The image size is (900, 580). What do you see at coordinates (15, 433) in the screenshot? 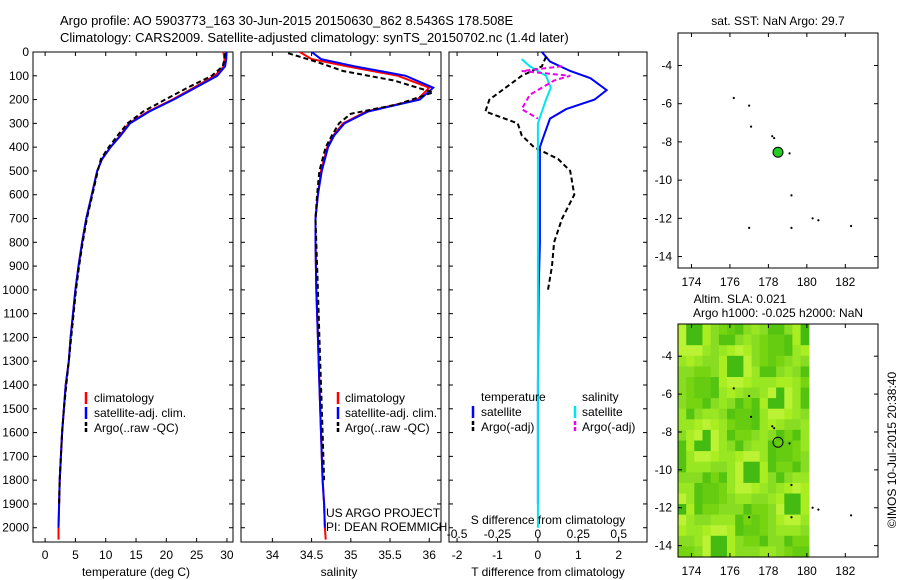
I see `depth-tick-label: 1600` at bounding box center [15, 433].